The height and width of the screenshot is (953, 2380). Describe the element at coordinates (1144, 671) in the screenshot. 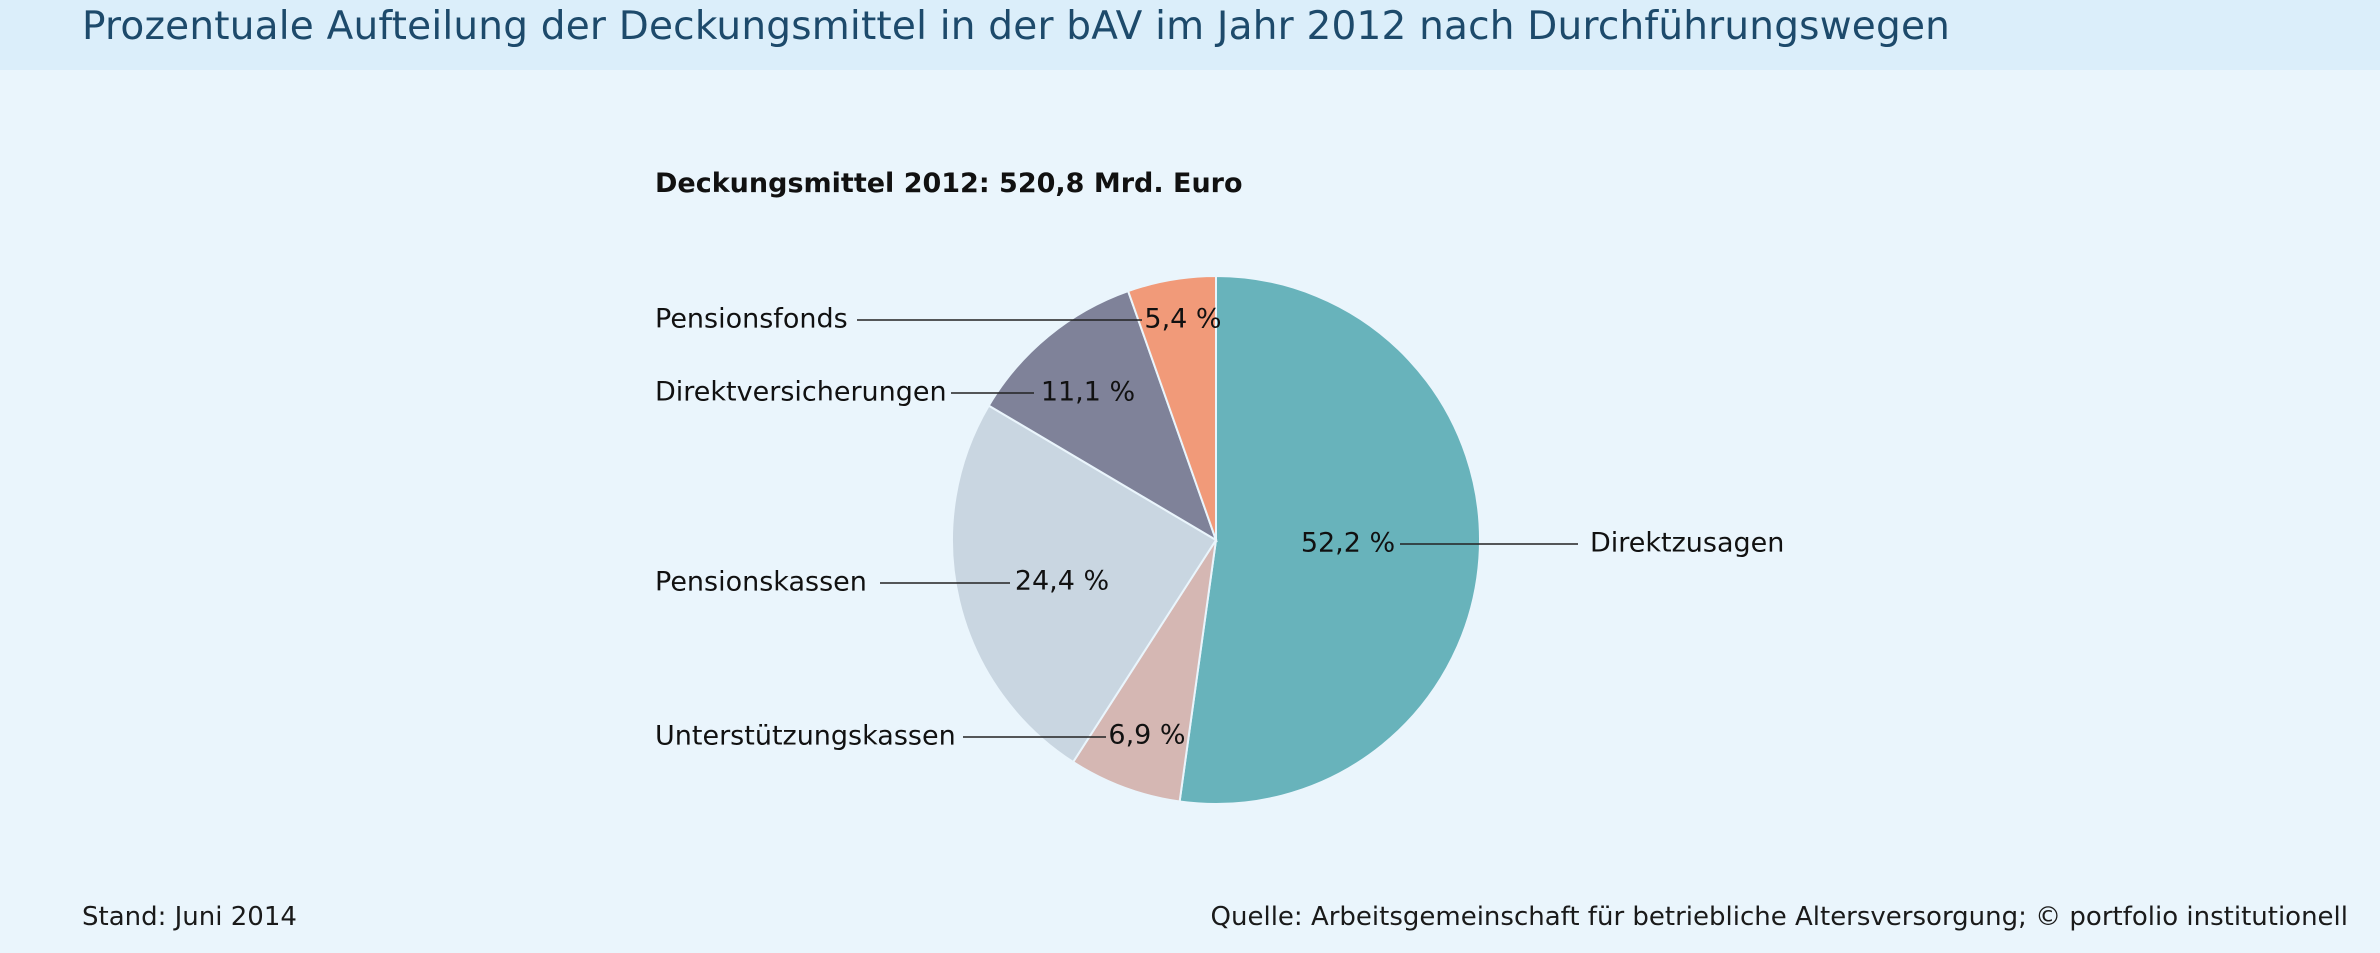

I see `pie-slice-unterstützungskassen` at that location.